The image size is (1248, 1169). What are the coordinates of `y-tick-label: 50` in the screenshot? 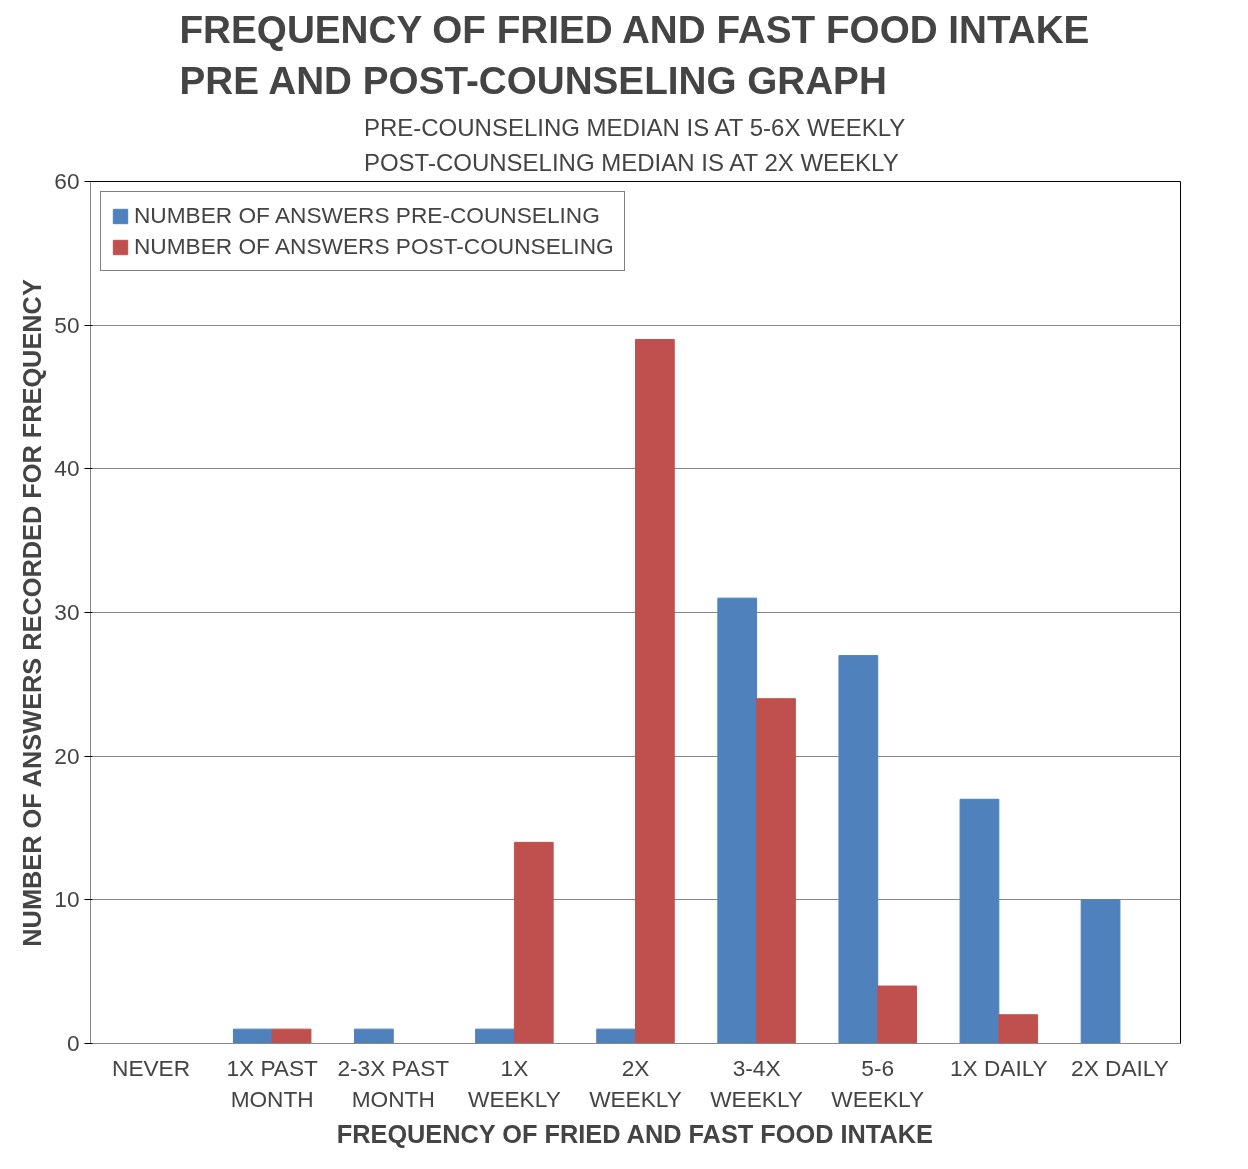 It's located at (67, 324).